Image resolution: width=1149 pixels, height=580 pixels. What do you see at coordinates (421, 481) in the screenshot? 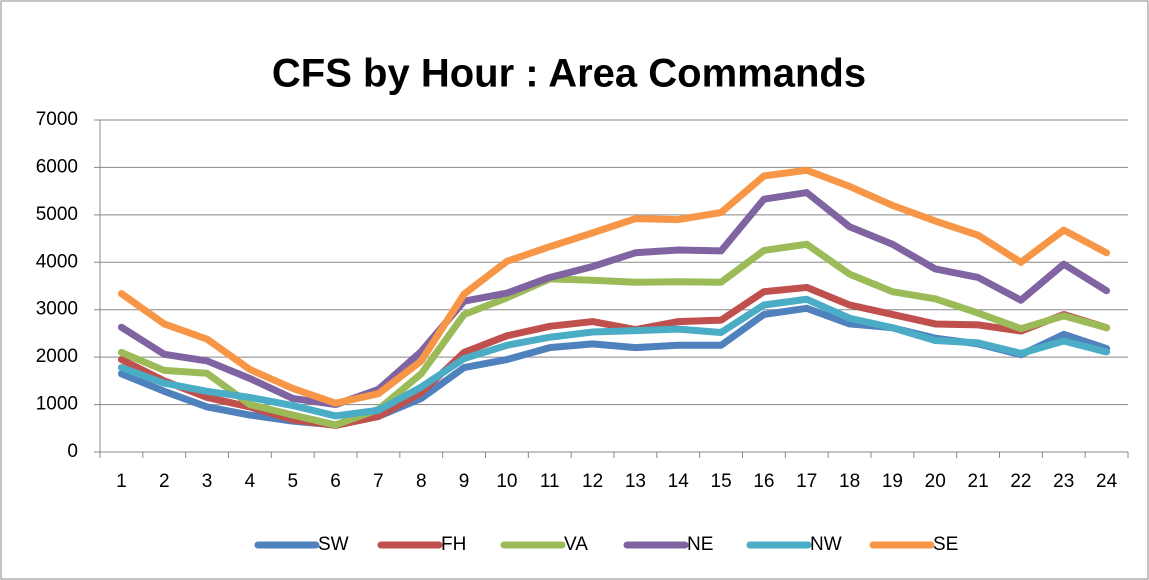
I see `x-tick-label: 8` at bounding box center [421, 481].